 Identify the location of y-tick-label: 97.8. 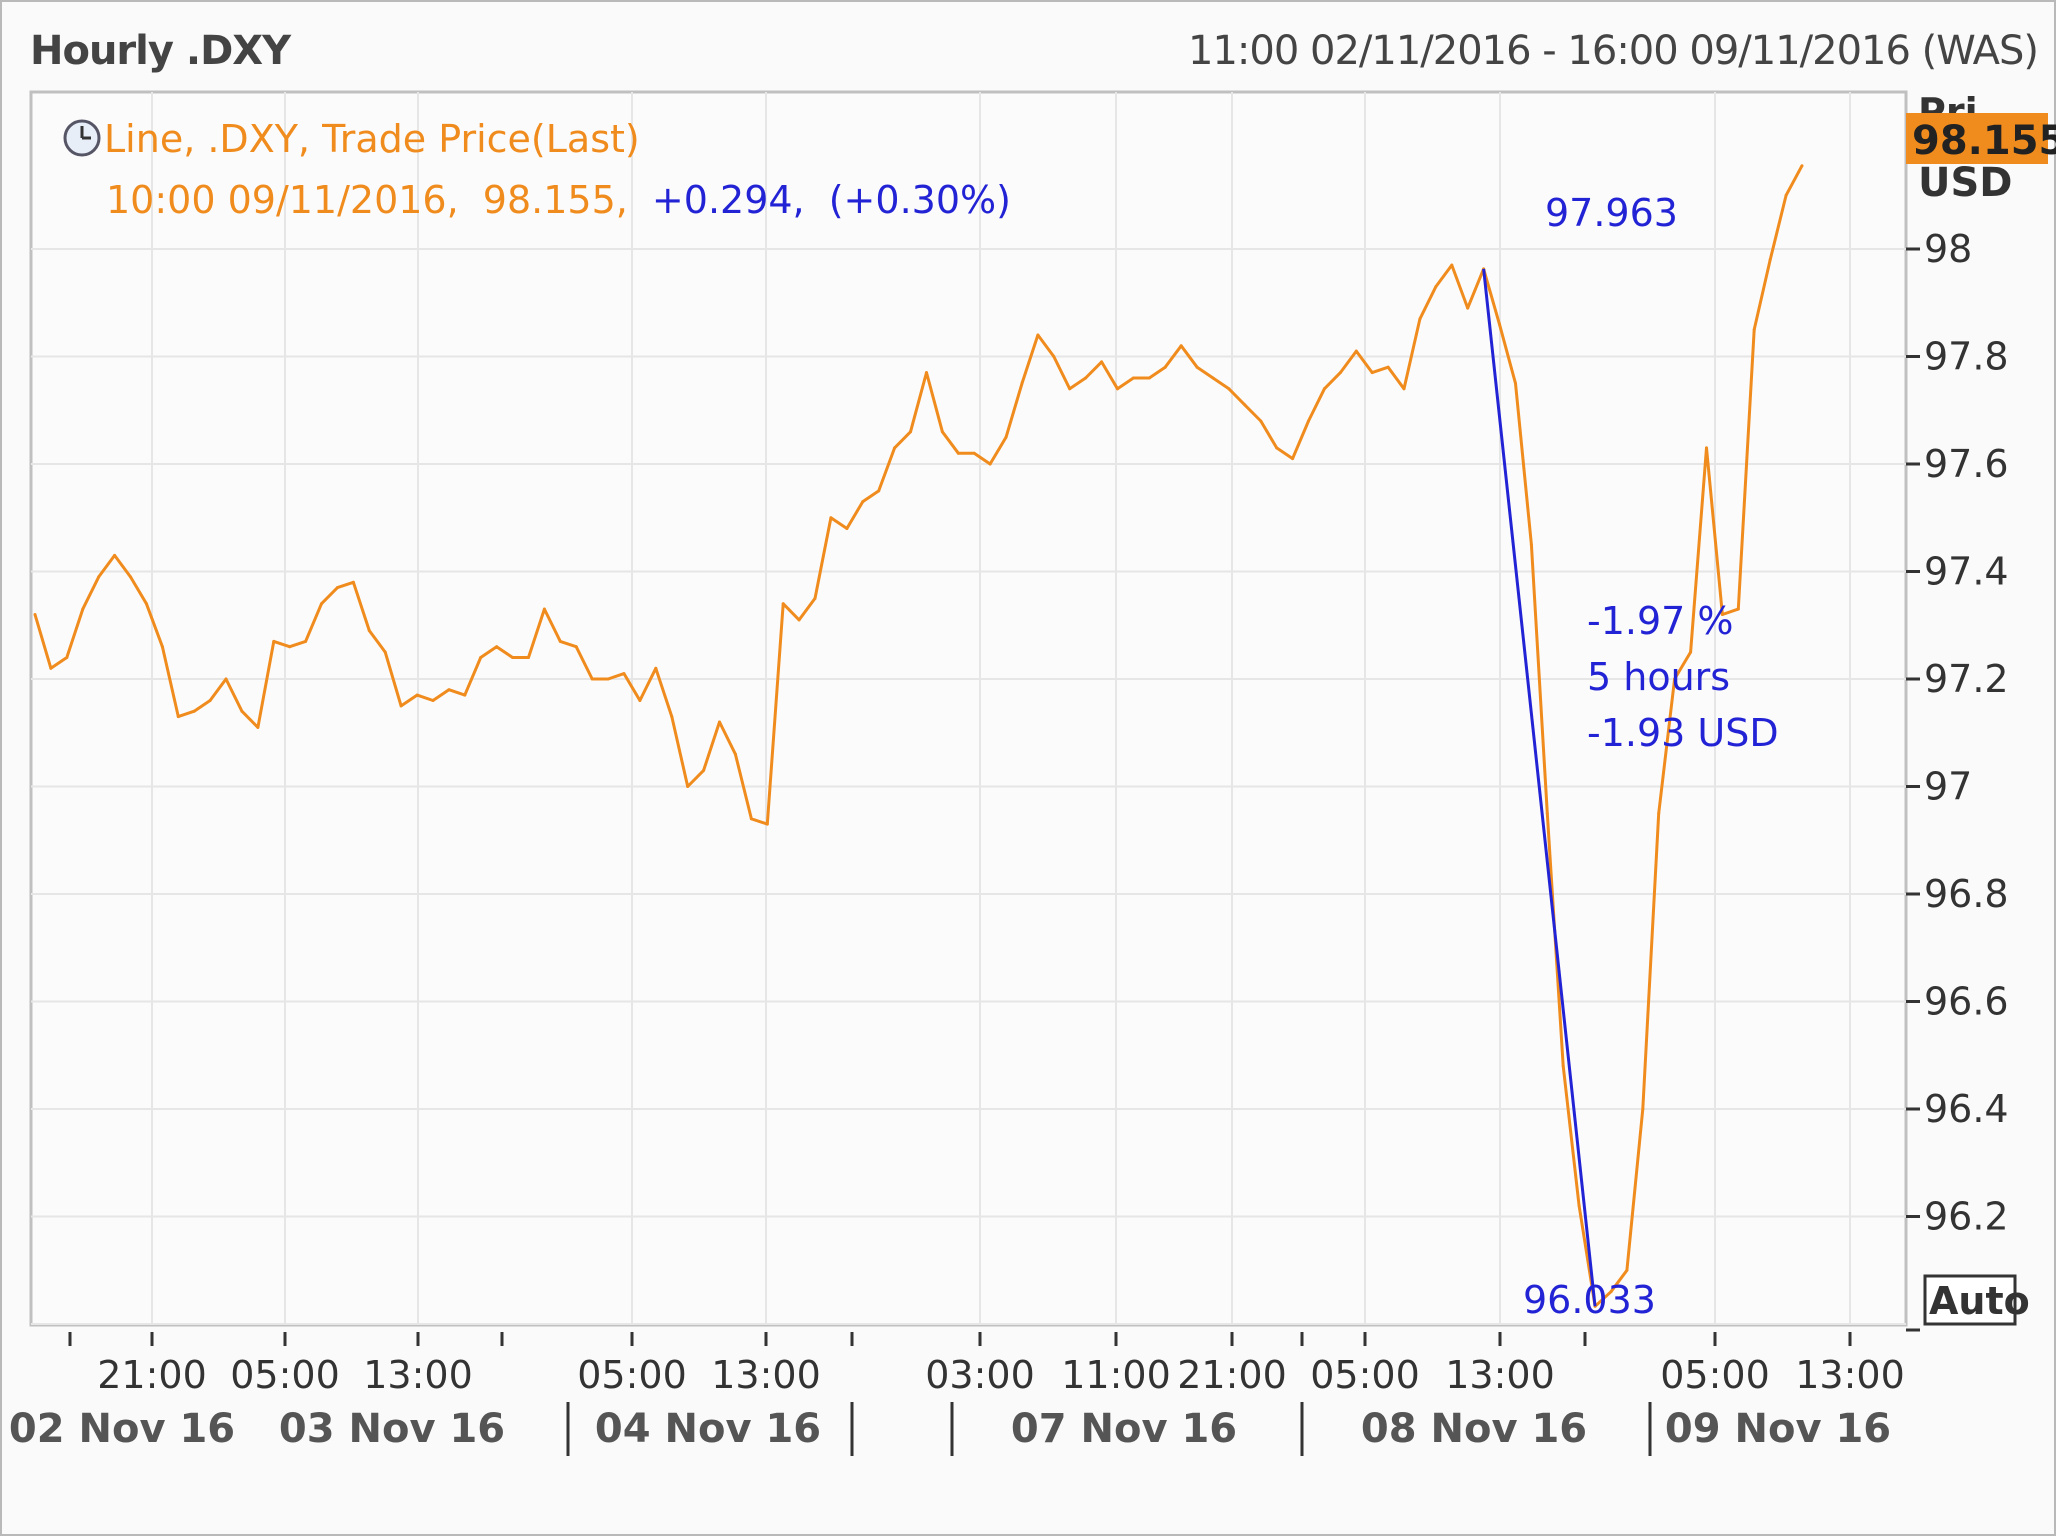
(1966, 357).